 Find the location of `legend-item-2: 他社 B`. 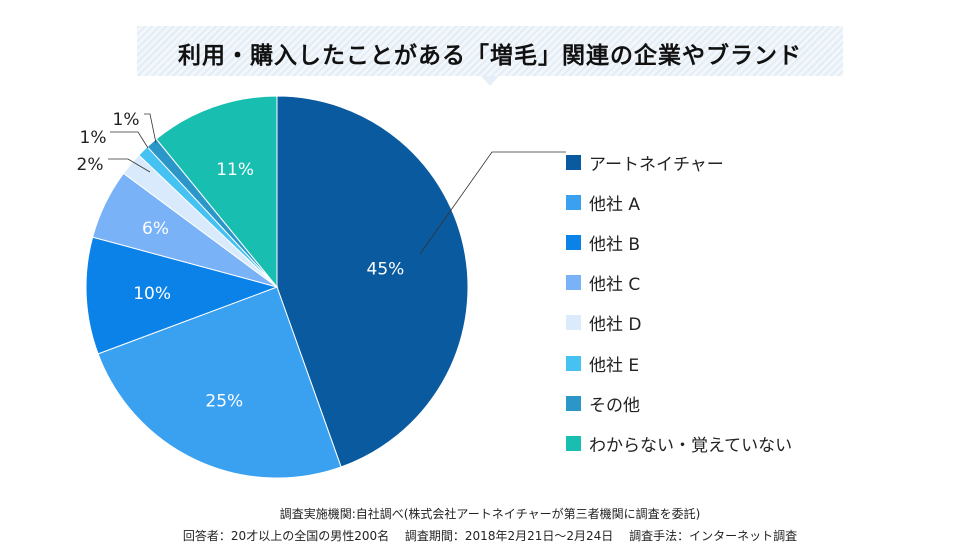

legend-item-2: 他社 B is located at coordinates (679, 242).